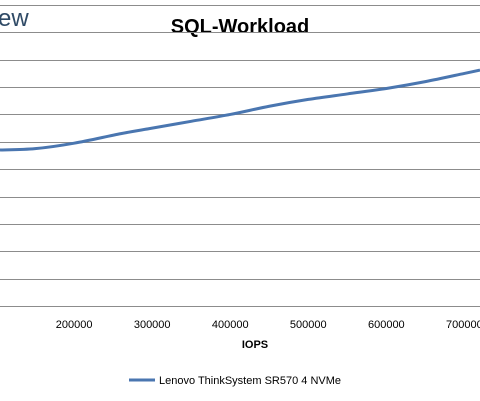  What do you see at coordinates (240, 27) in the screenshot?
I see `chart-title: SQL-Workload` at bounding box center [240, 27].